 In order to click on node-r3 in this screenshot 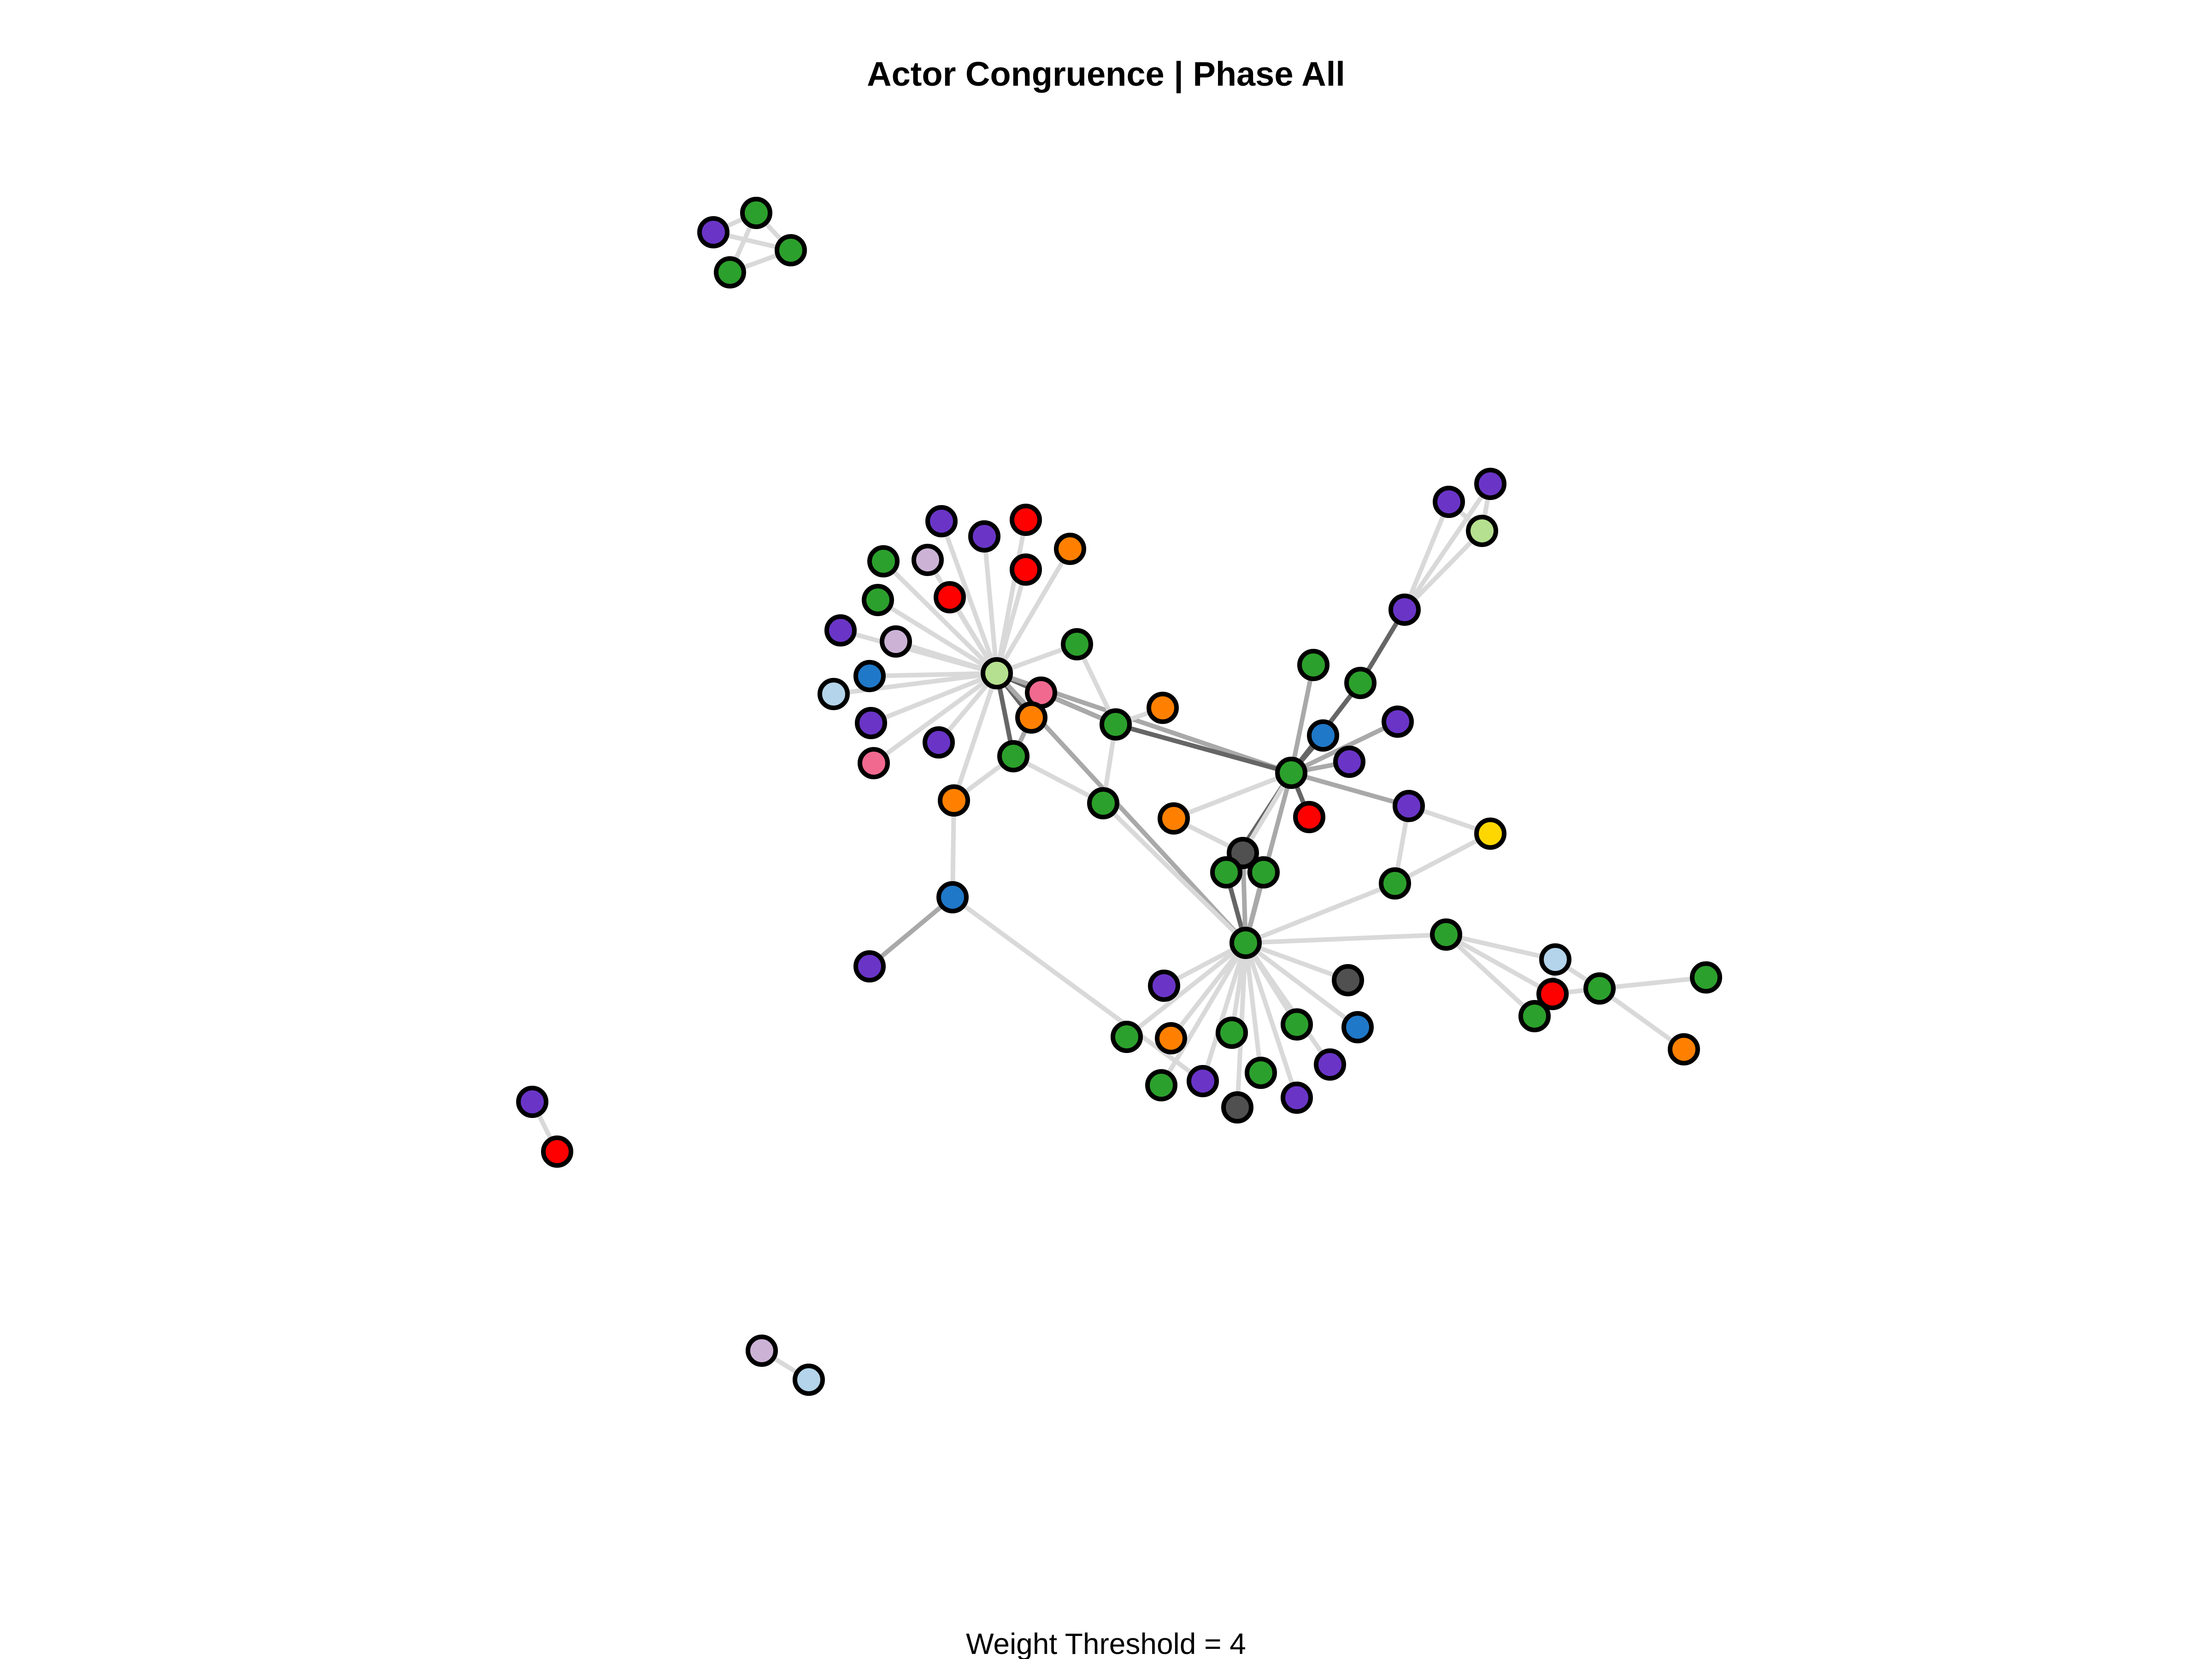, I will do `click(1395, 883)`.